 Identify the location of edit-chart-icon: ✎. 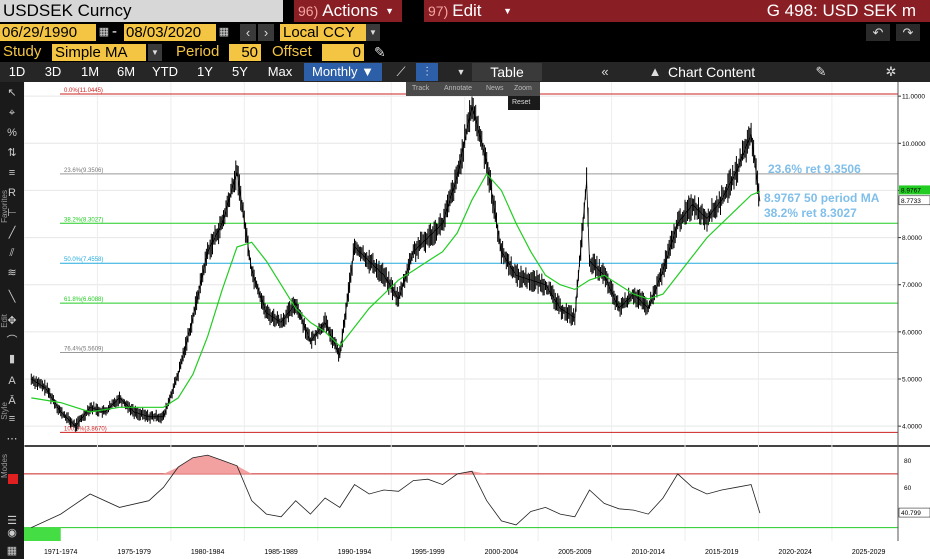
(821, 71).